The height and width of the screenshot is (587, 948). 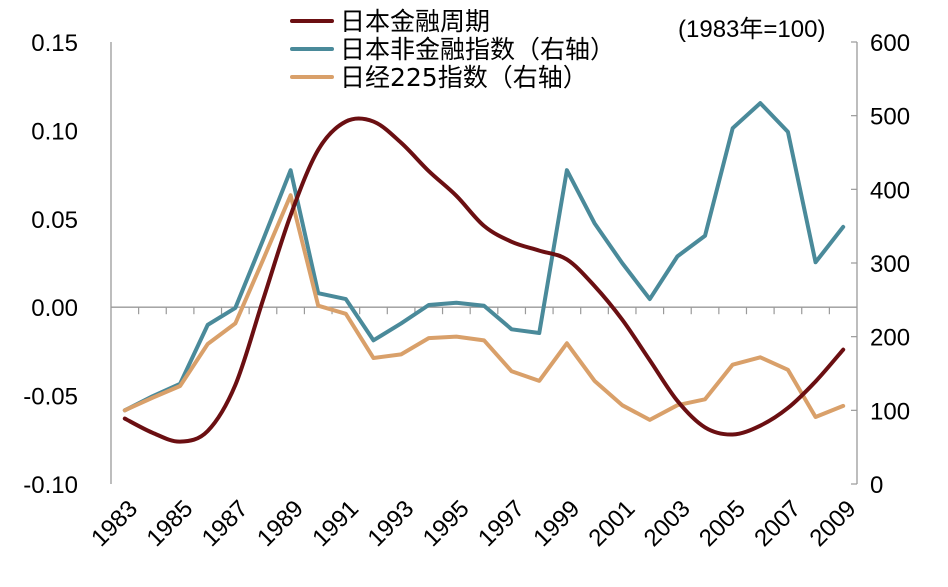 What do you see at coordinates (477, 49) in the screenshot?
I see `legend-label-nonfinancial-index: 日本非金融指数（右轴）` at bounding box center [477, 49].